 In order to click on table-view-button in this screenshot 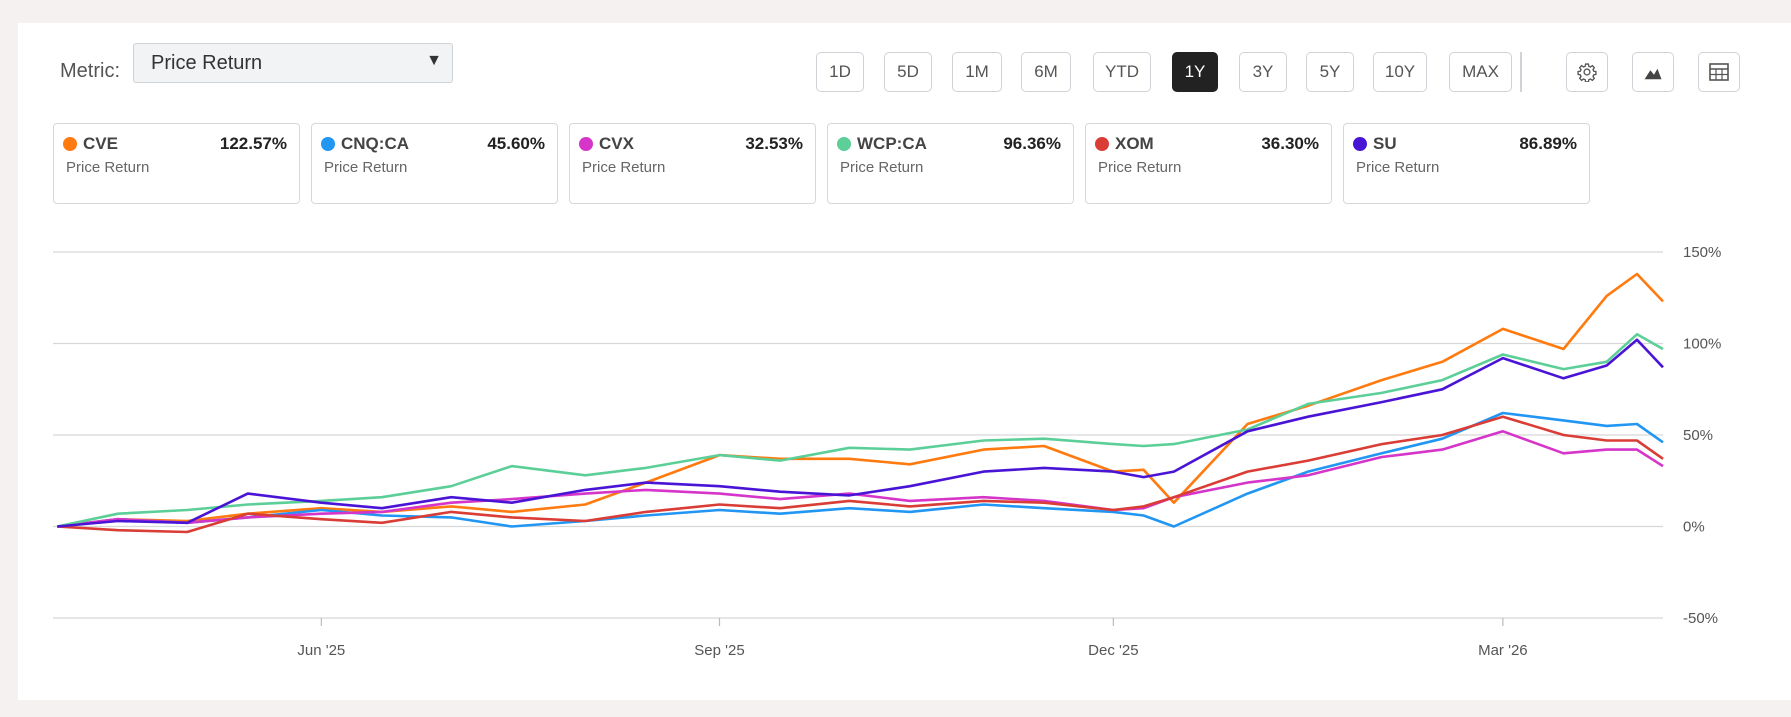, I will do `click(1719, 72)`.